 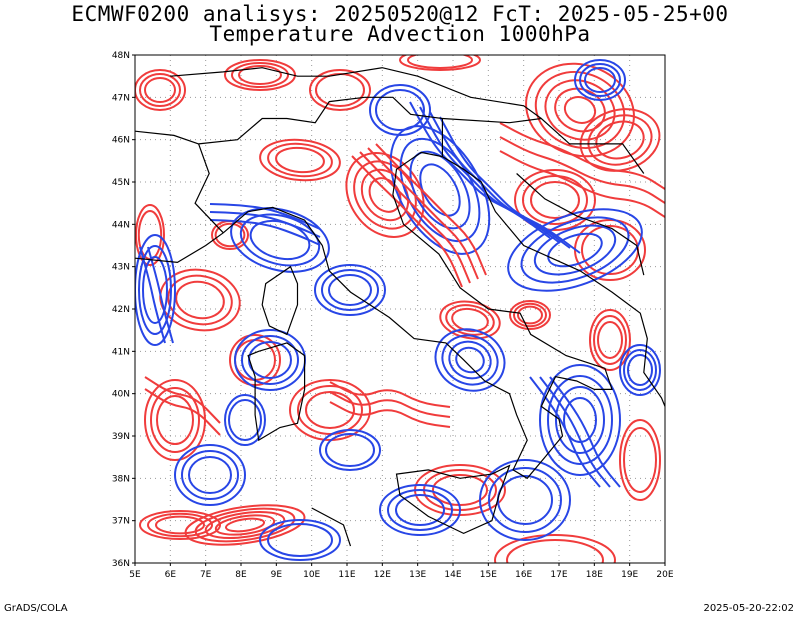 I want to click on lon-tick-label: 11E, so click(x=346, y=575).